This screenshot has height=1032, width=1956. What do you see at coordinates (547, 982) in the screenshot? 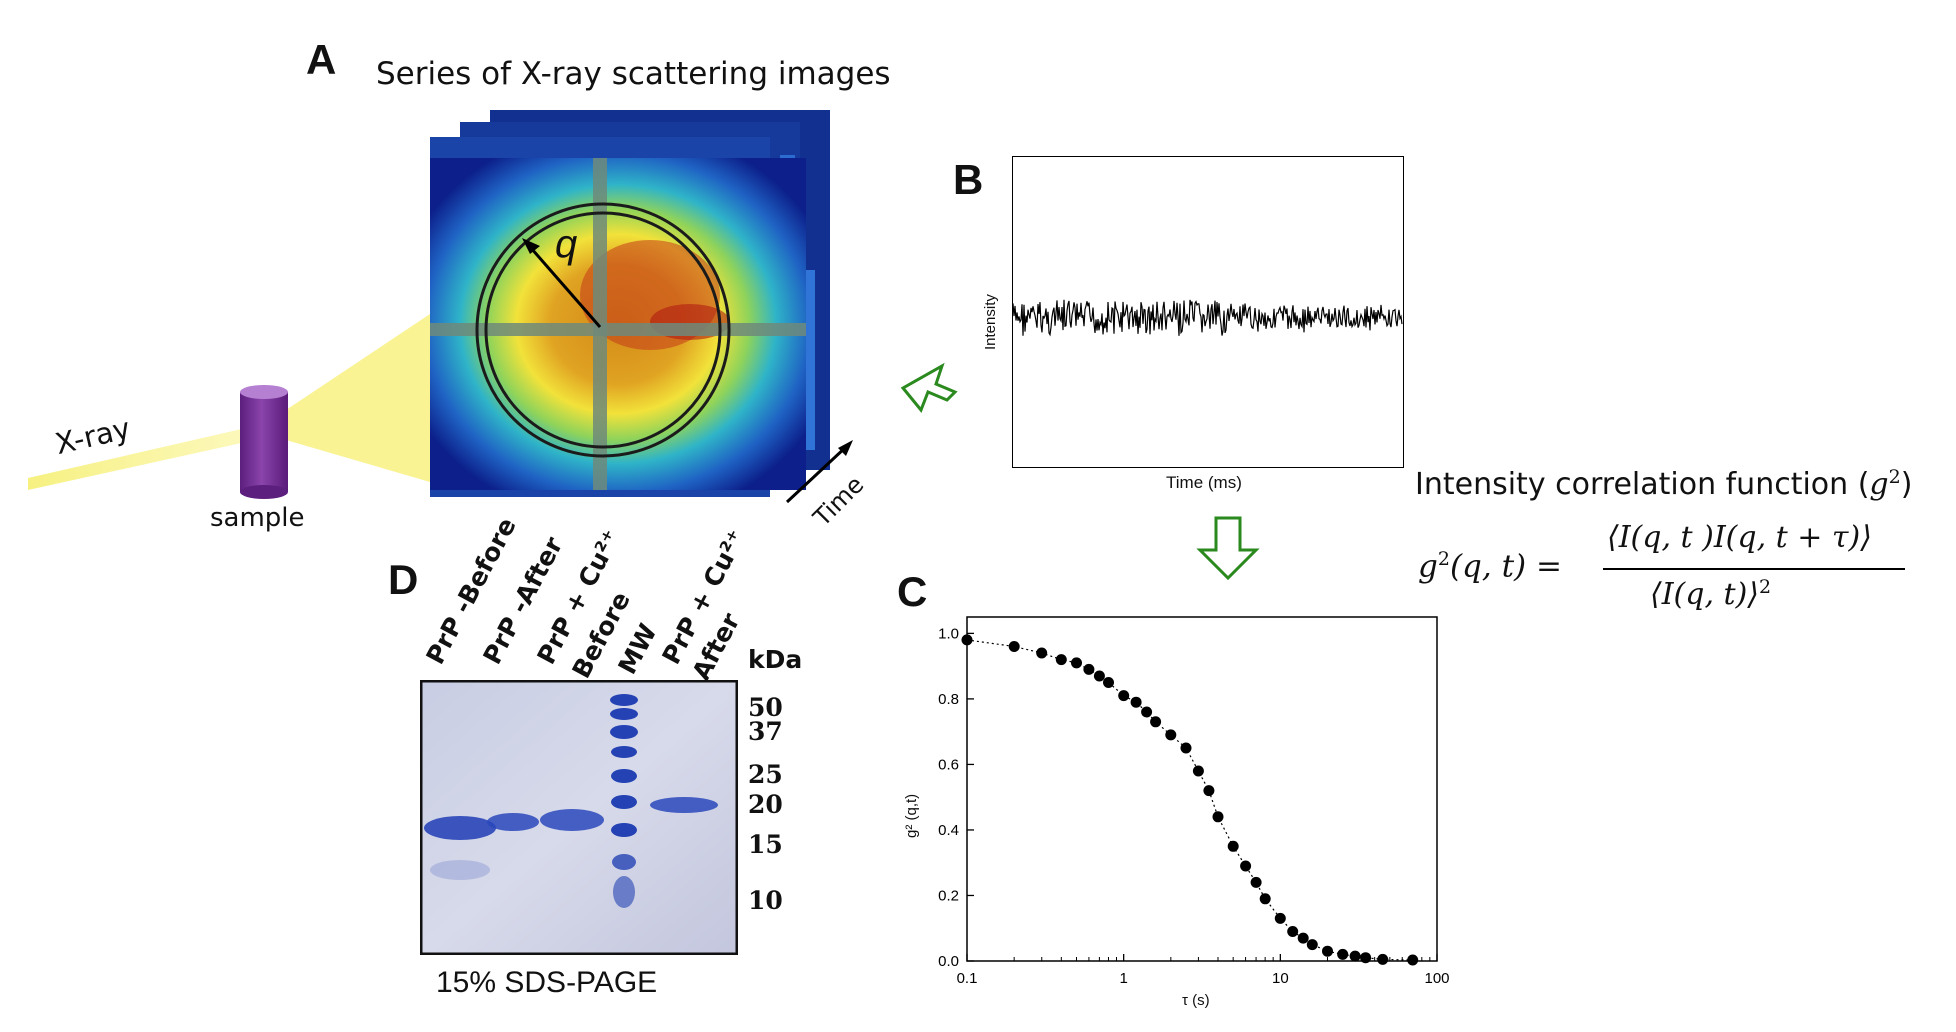
I see `gel-caption: 15% SDS-PAGE` at bounding box center [547, 982].